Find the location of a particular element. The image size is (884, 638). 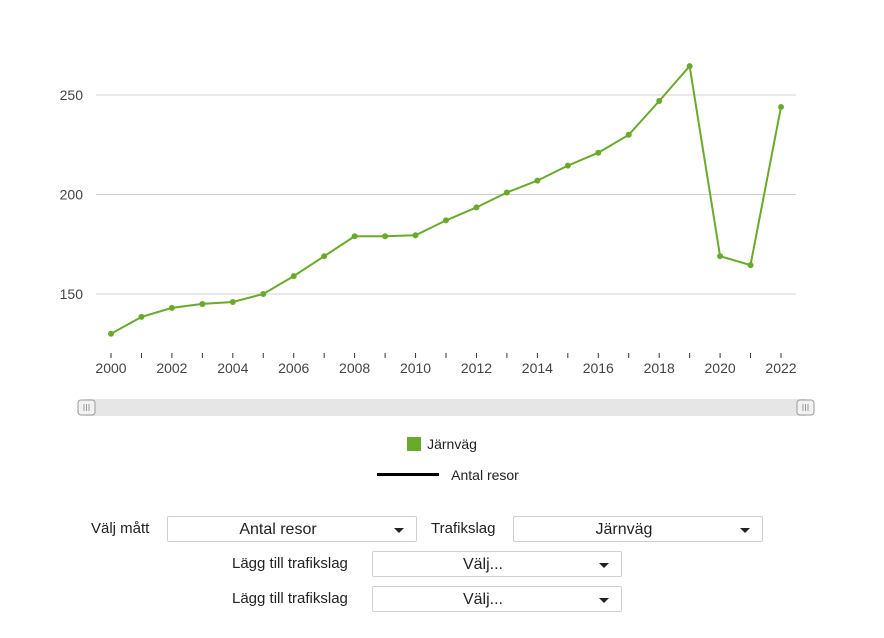

data-point-2003 is located at coordinates (202, 303).